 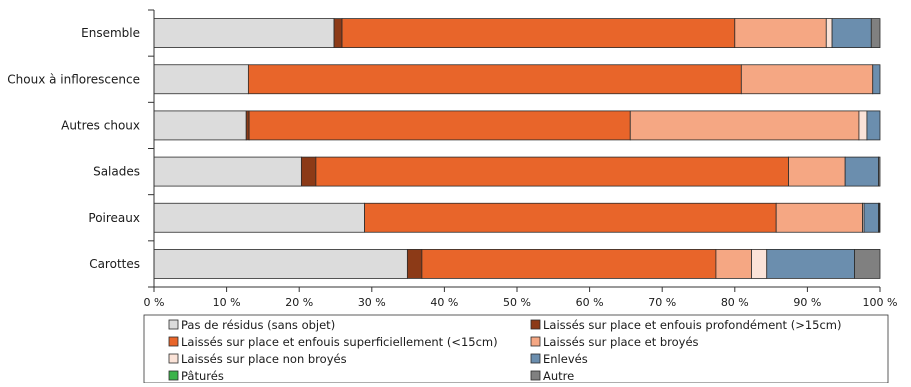 What do you see at coordinates (565, 359) in the screenshot?
I see `legend-label: Enlevés` at bounding box center [565, 359].